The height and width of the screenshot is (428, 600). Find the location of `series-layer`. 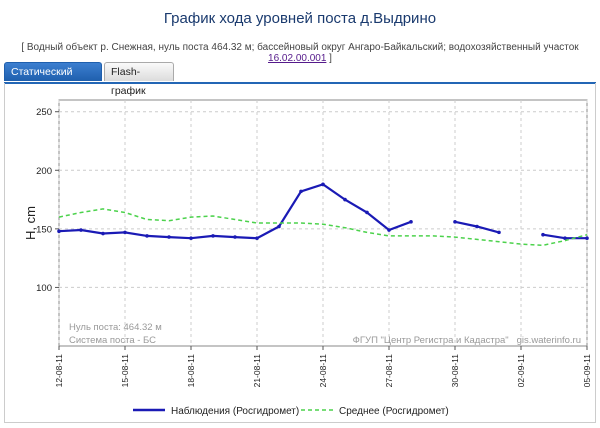

series-layer is located at coordinates (323, 214).